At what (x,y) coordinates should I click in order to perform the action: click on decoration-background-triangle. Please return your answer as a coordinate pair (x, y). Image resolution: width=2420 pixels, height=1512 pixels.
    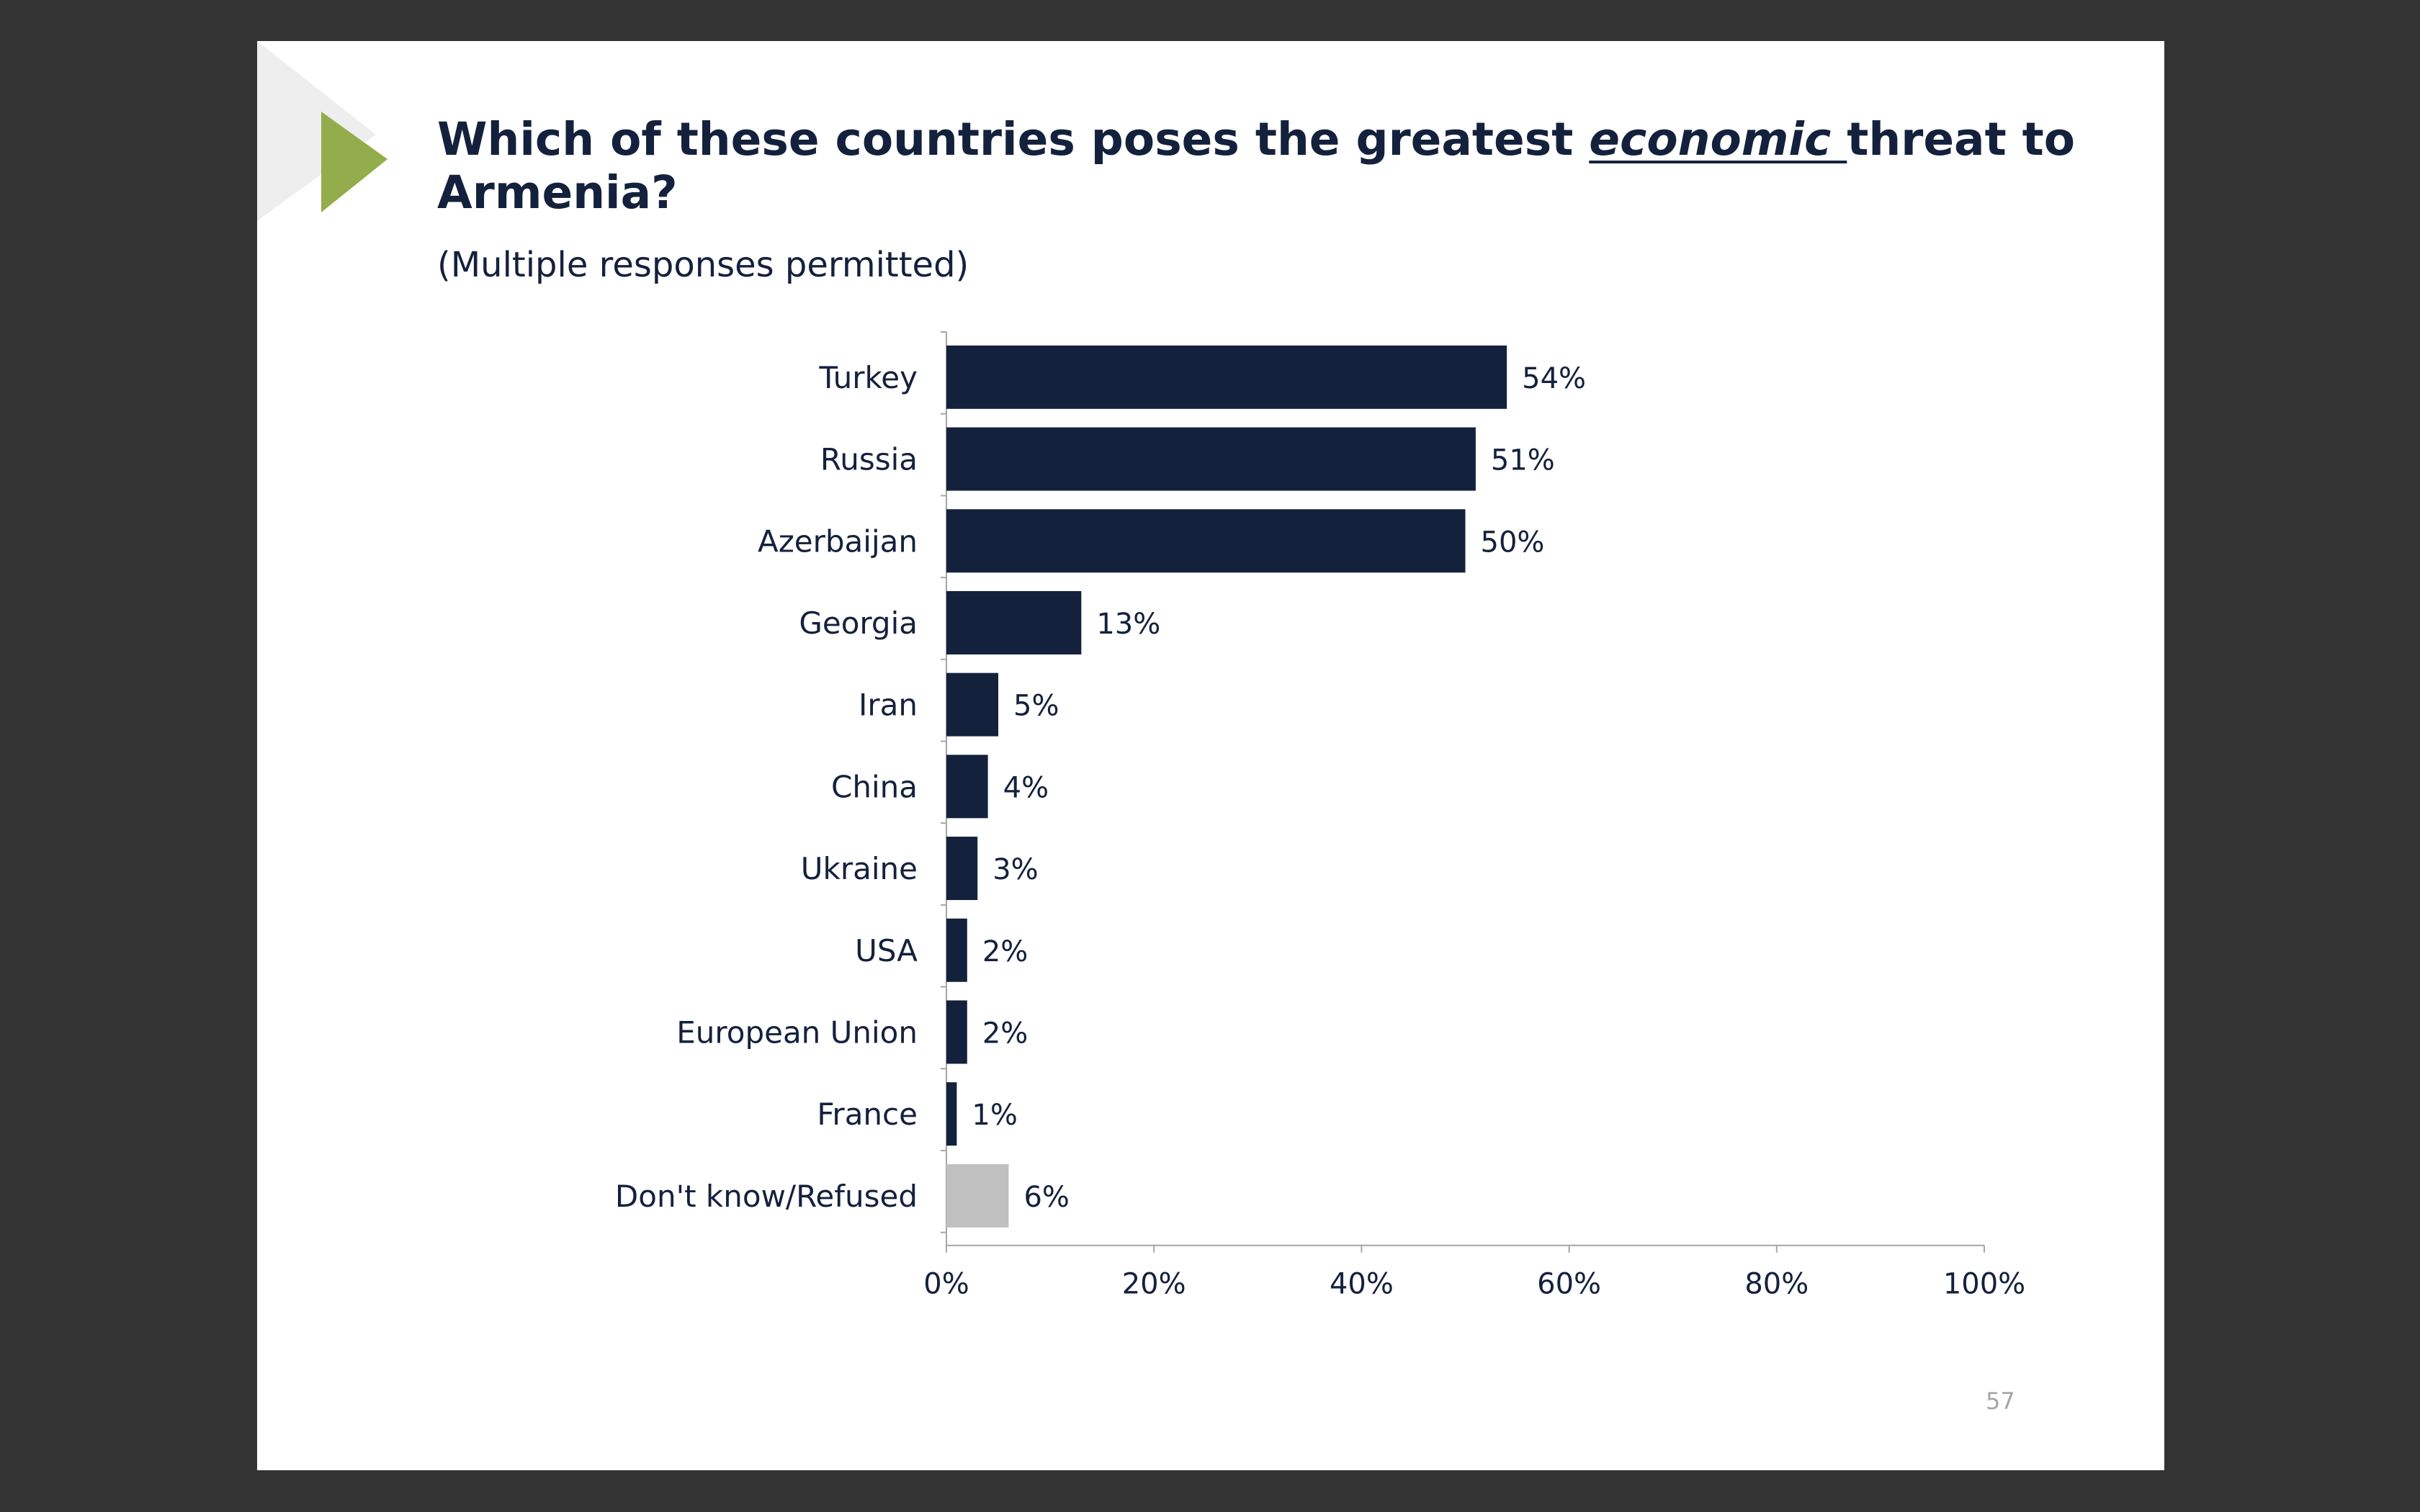
    Looking at the image, I should click on (316, 131).